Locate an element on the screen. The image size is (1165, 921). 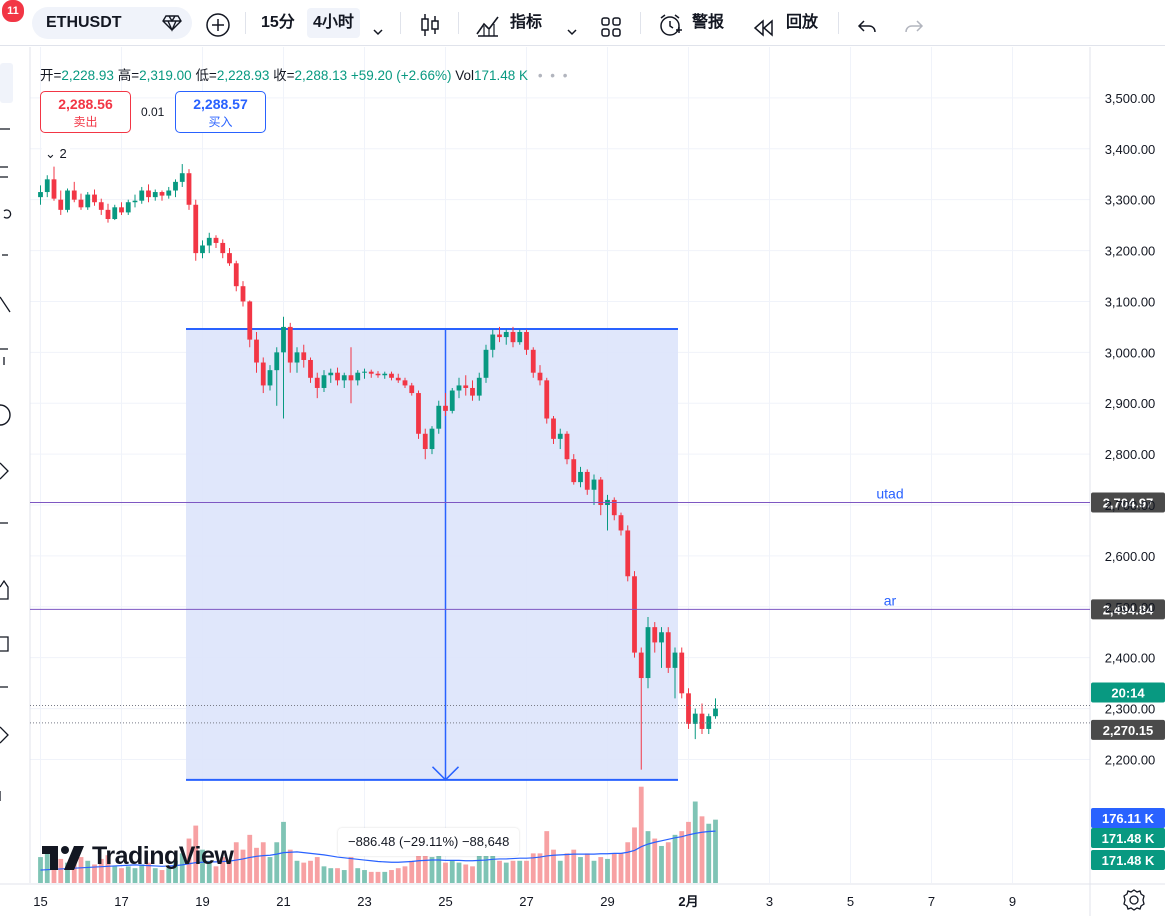
y-tick-label: 2,800.00 is located at coordinates (1130, 454).